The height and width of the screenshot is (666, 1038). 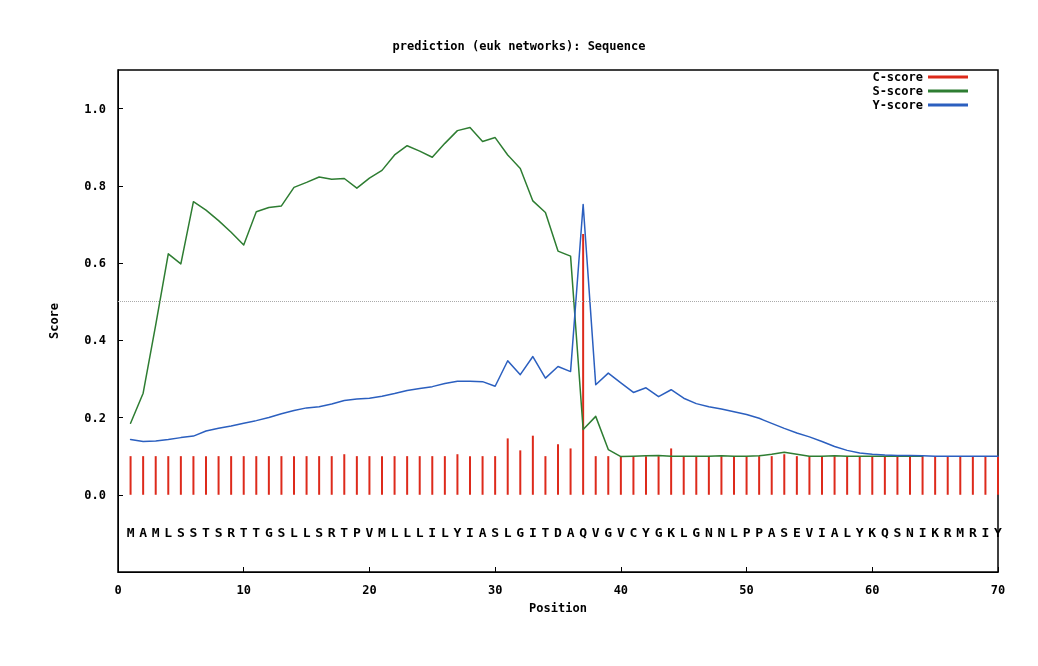 What do you see at coordinates (95, 494) in the screenshot?
I see `y-tick-label: 0.0` at bounding box center [95, 494].